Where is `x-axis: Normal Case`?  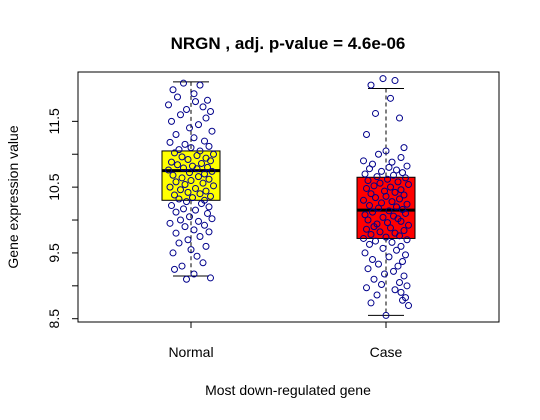
x-axis: Normal Case is located at coordinates (285, 341).